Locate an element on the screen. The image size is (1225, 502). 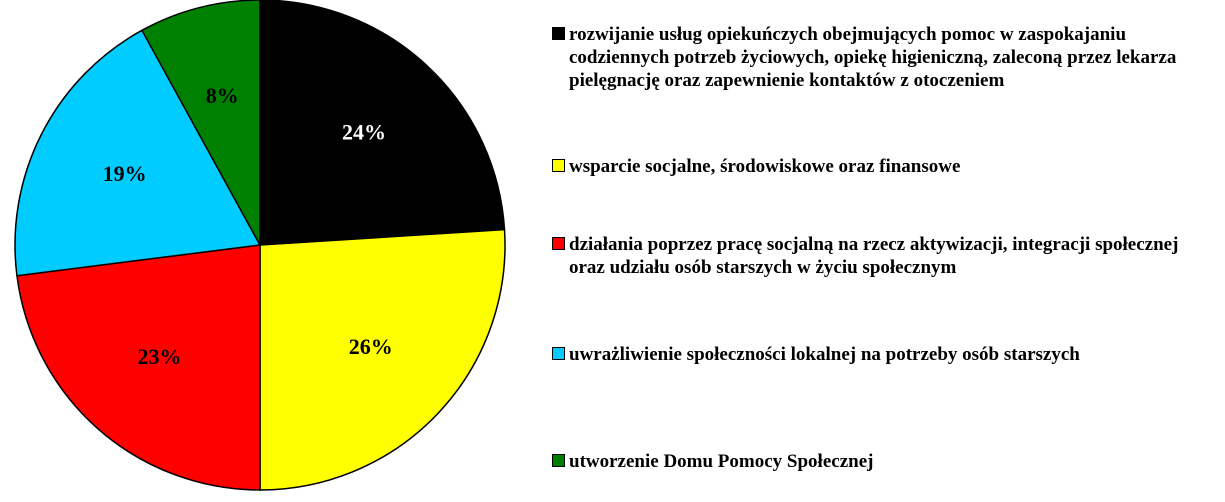
data-label: 23% is located at coordinates (160, 356).